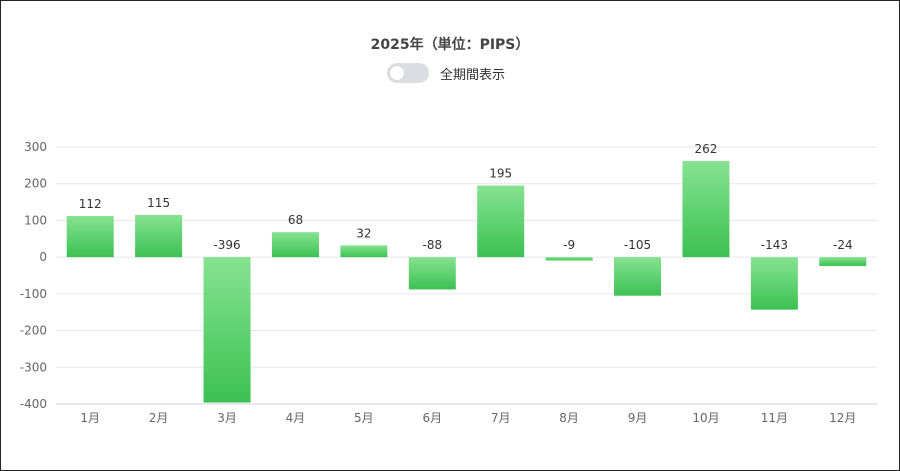  I want to click on y-tick-label: -400, so click(33, 404).